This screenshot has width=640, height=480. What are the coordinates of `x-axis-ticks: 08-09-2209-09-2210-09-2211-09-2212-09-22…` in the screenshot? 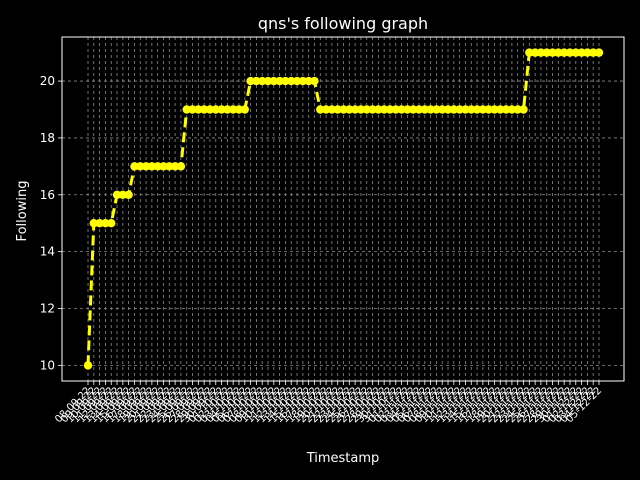 It's located at (328, 403).